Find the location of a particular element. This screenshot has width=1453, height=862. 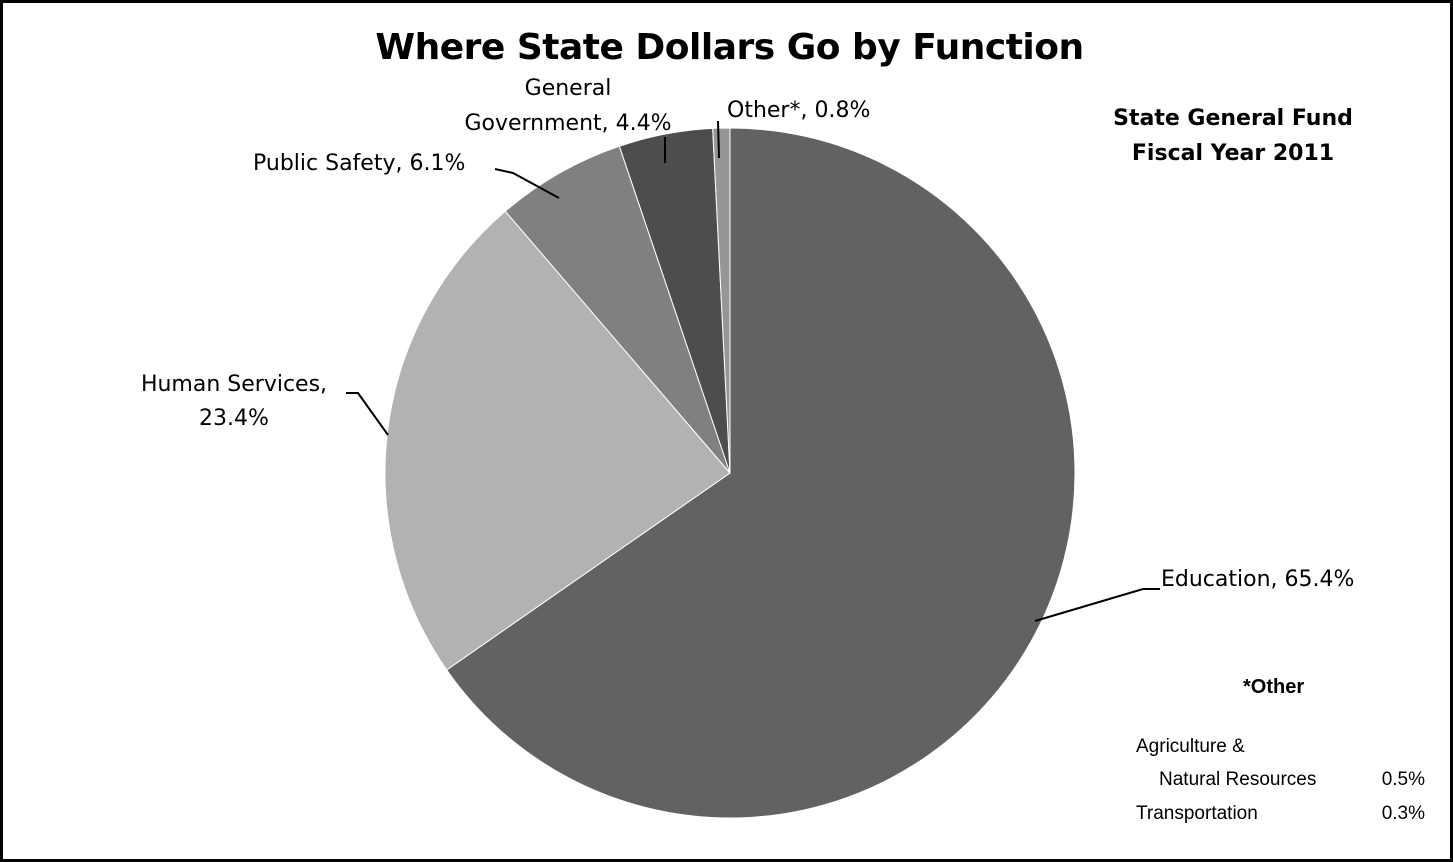

footnote-item-agriculture-line-2: Natural Resources is located at coordinates (1238, 779).